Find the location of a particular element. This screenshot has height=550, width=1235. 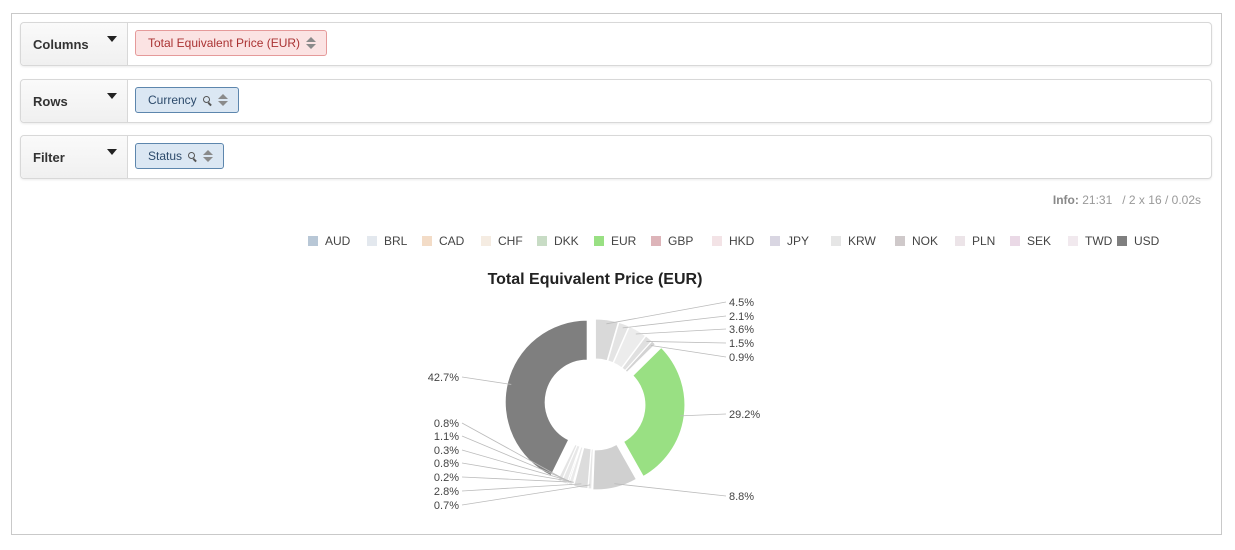

info-time: 21:31 is located at coordinates (1097, 200).